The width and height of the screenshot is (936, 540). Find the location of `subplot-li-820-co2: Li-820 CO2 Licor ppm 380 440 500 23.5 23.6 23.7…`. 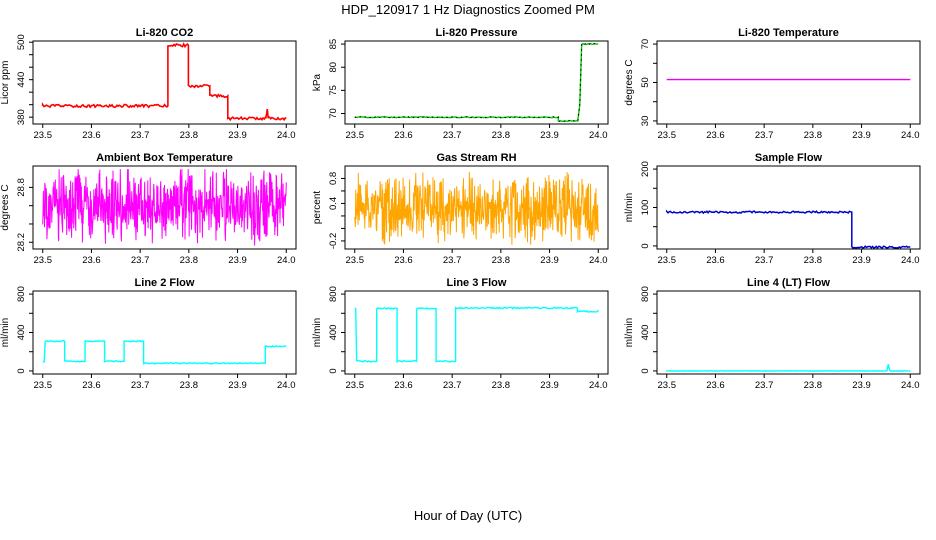

subplot-li-820-co2: Li-820 CO2 Licor ppm 380 440 500 23.5 23.6 23.7… is located at coordinates (148, 84).